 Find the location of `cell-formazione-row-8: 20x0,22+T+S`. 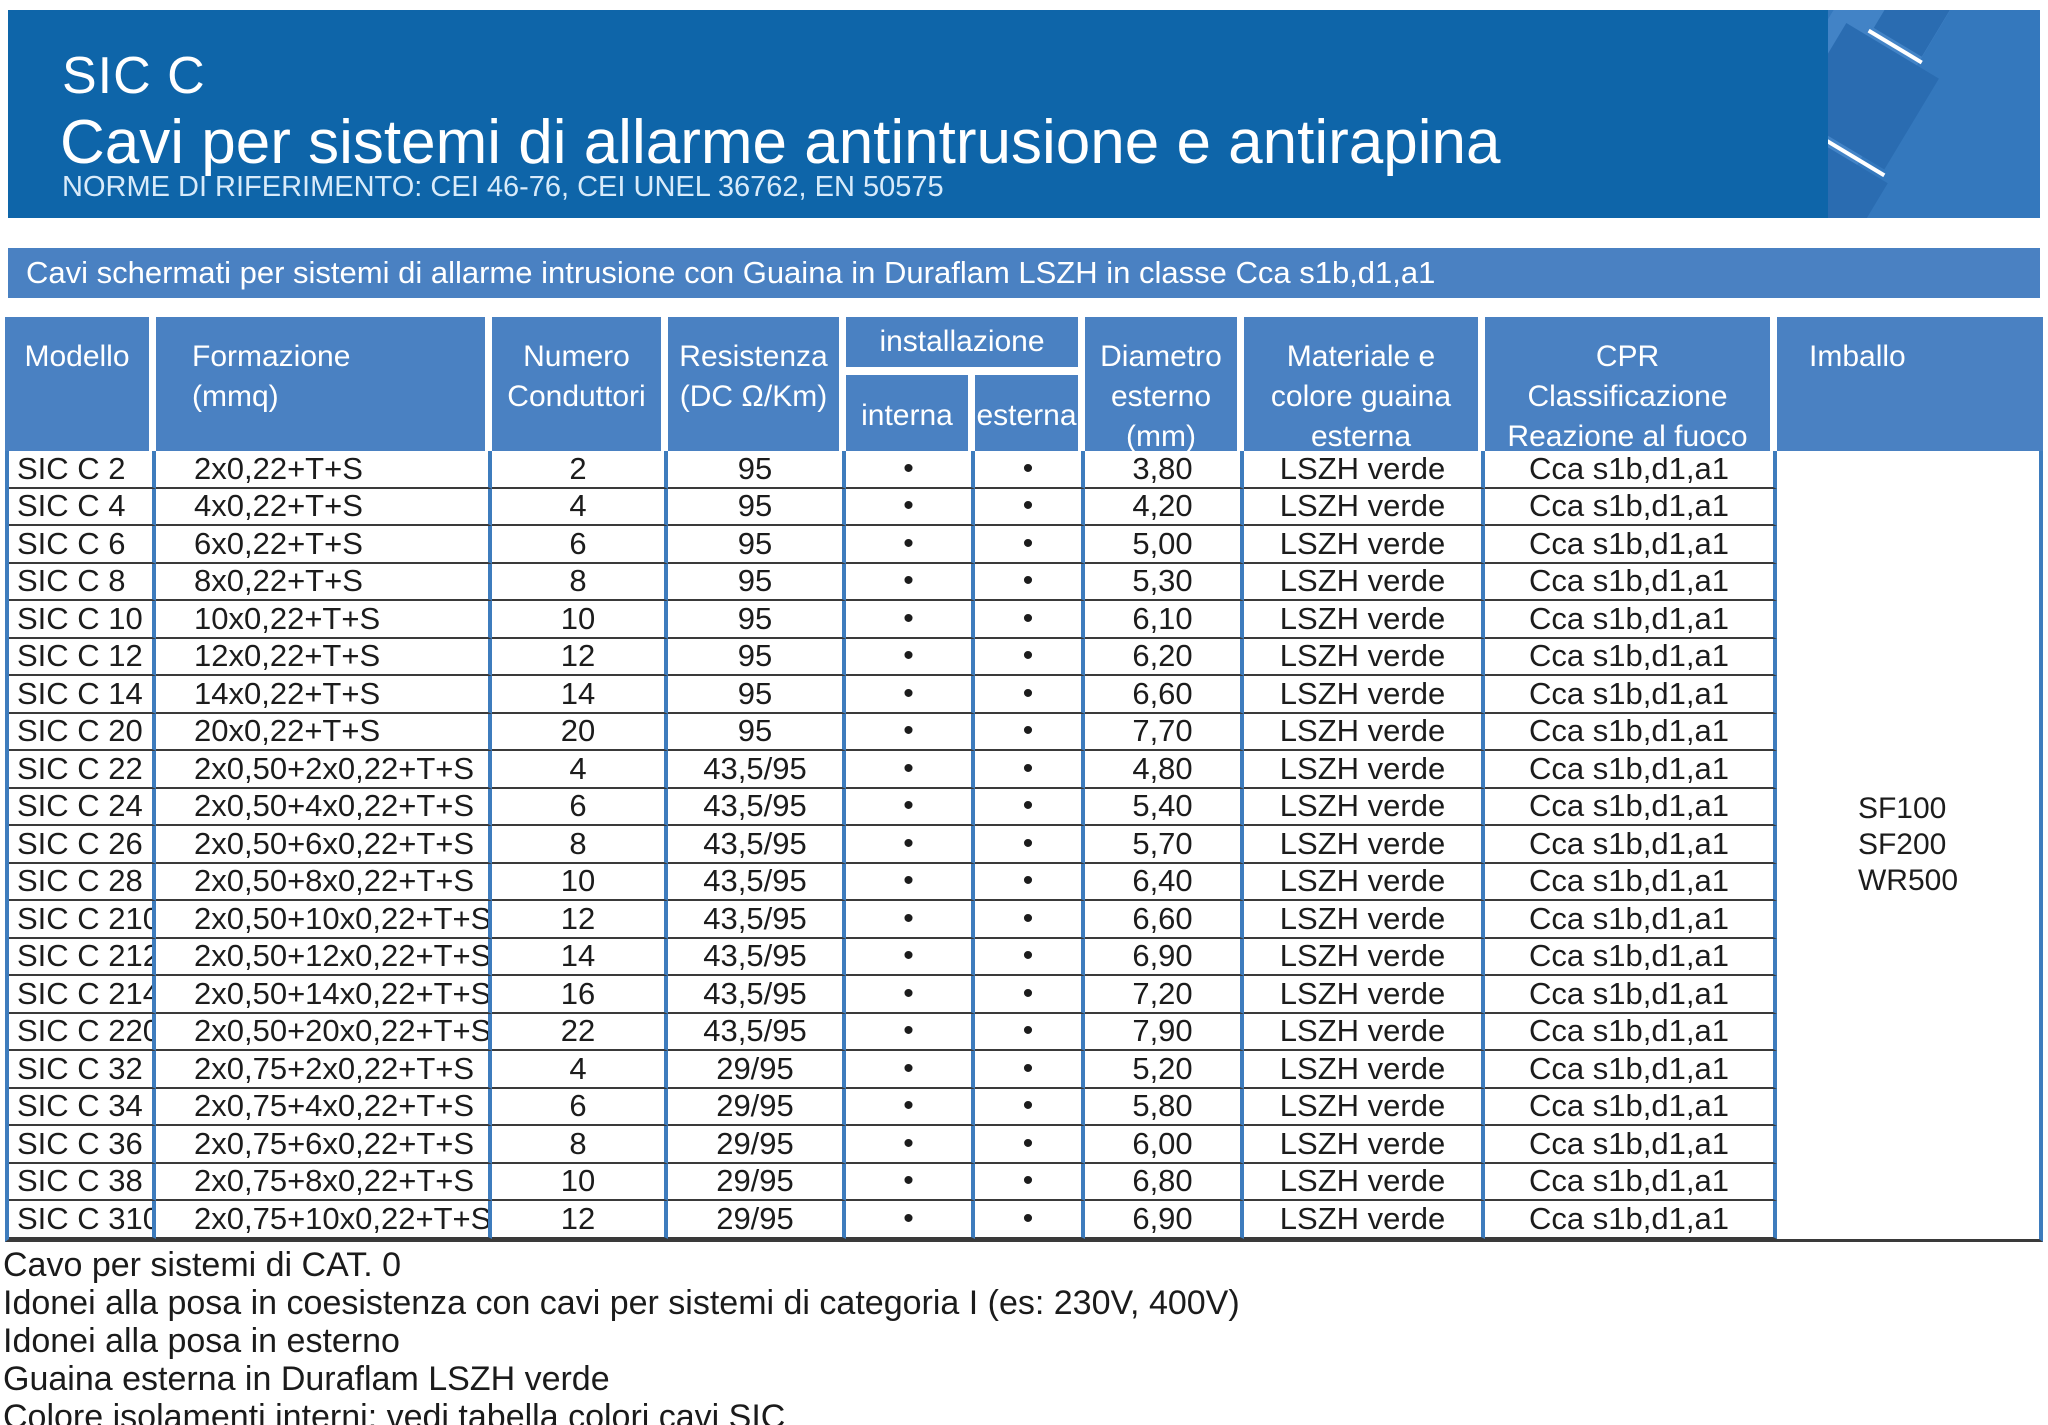

cell-formazione-row-8: 20x0,22+T+S is located at coordinates (324, 732).